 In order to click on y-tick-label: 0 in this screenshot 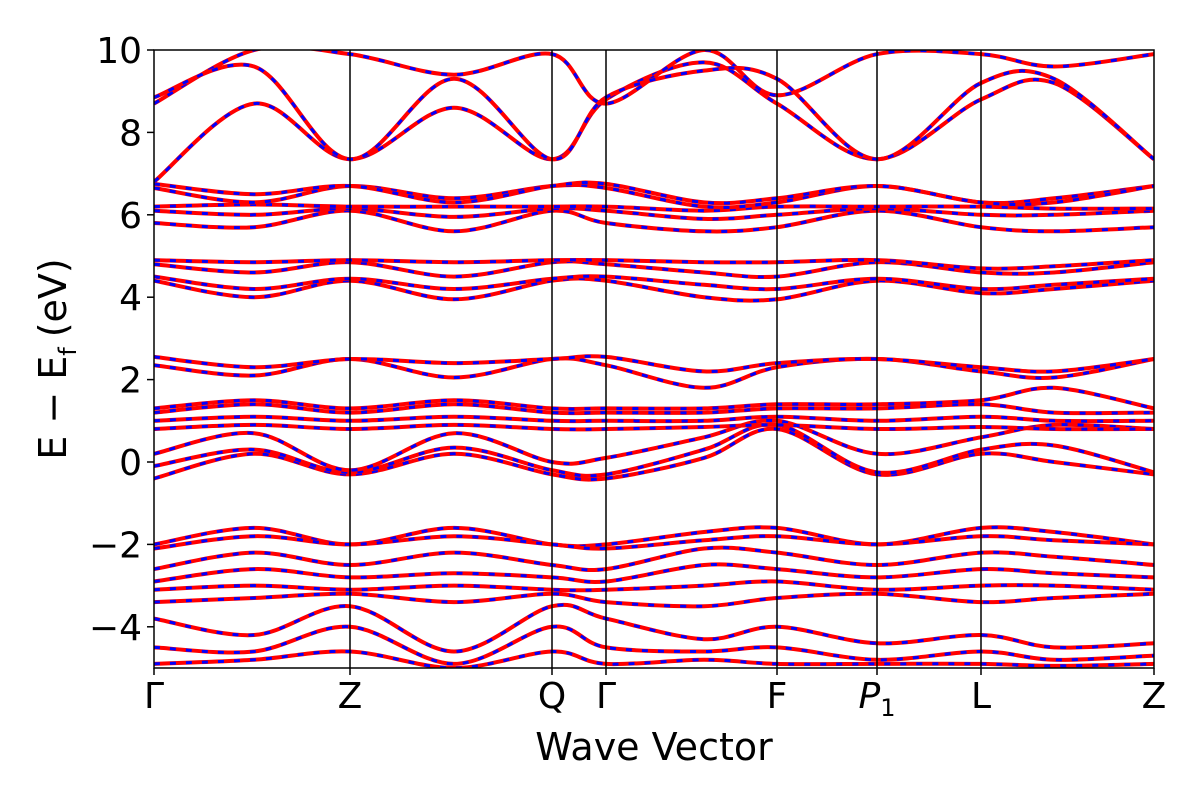, I will do `click(130, 463)`.